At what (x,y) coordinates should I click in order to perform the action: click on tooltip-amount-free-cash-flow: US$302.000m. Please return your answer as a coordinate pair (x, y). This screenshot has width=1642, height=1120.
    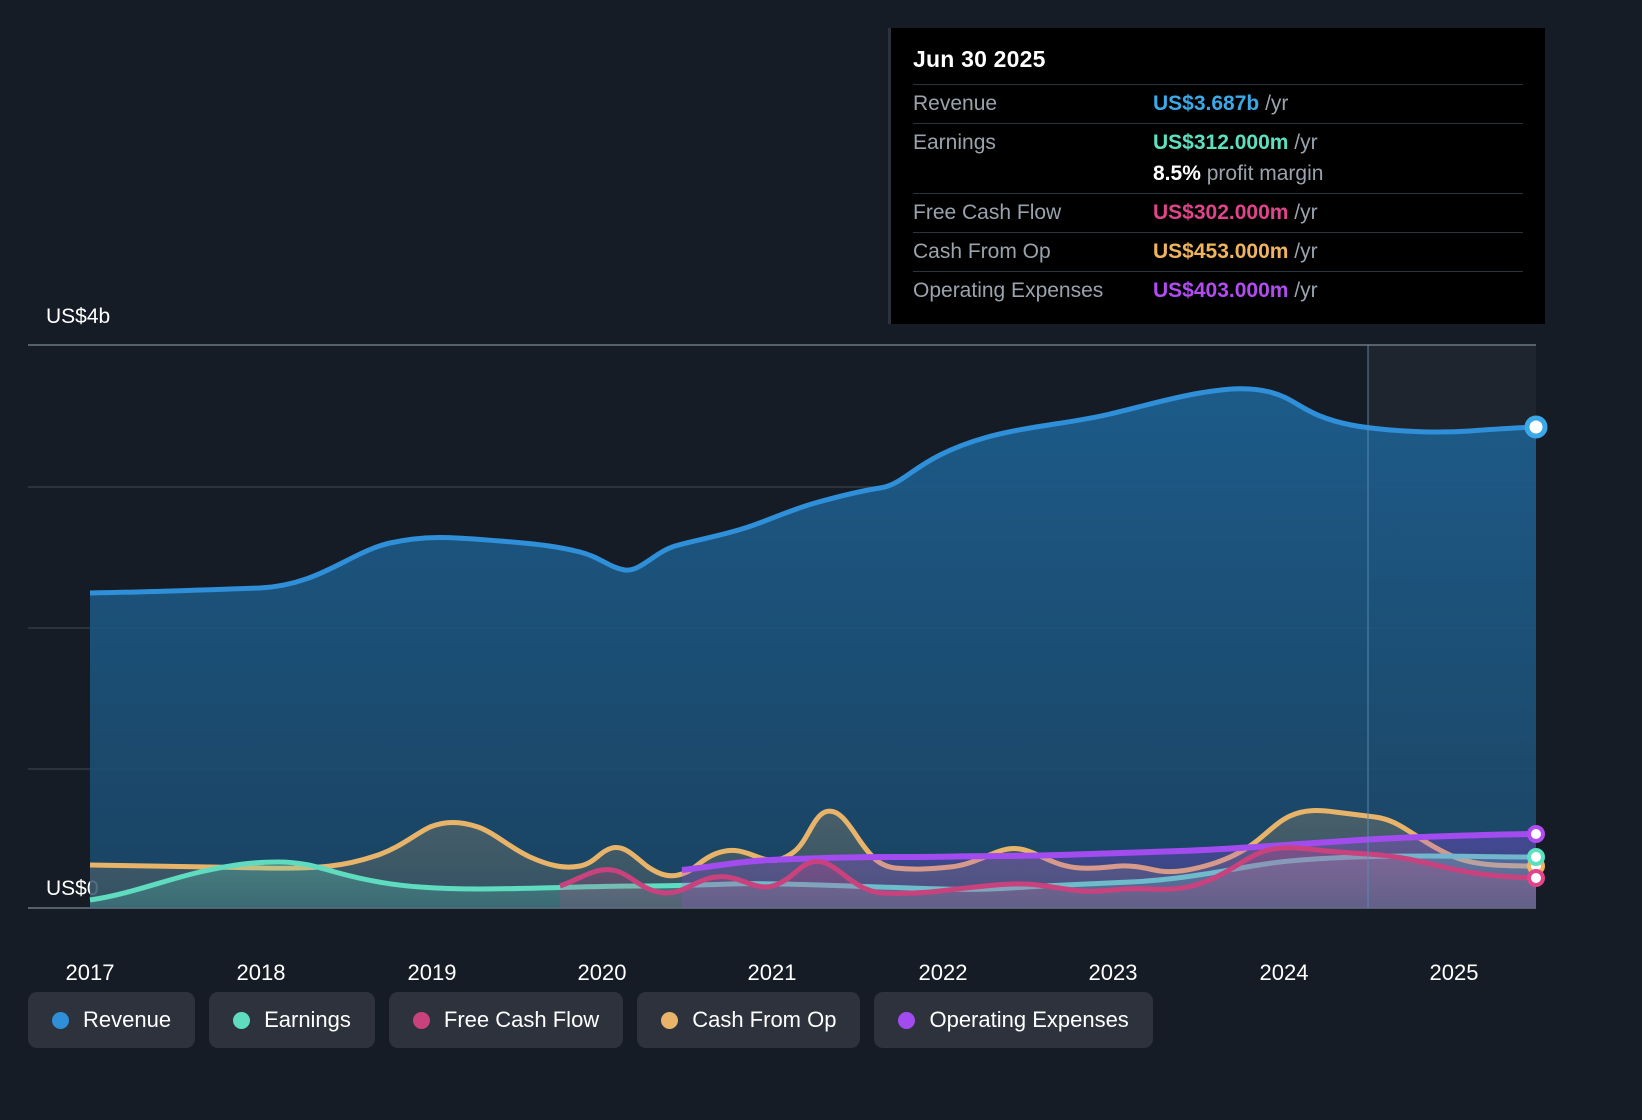
    Looking at the image, I should click on (1221, 212).